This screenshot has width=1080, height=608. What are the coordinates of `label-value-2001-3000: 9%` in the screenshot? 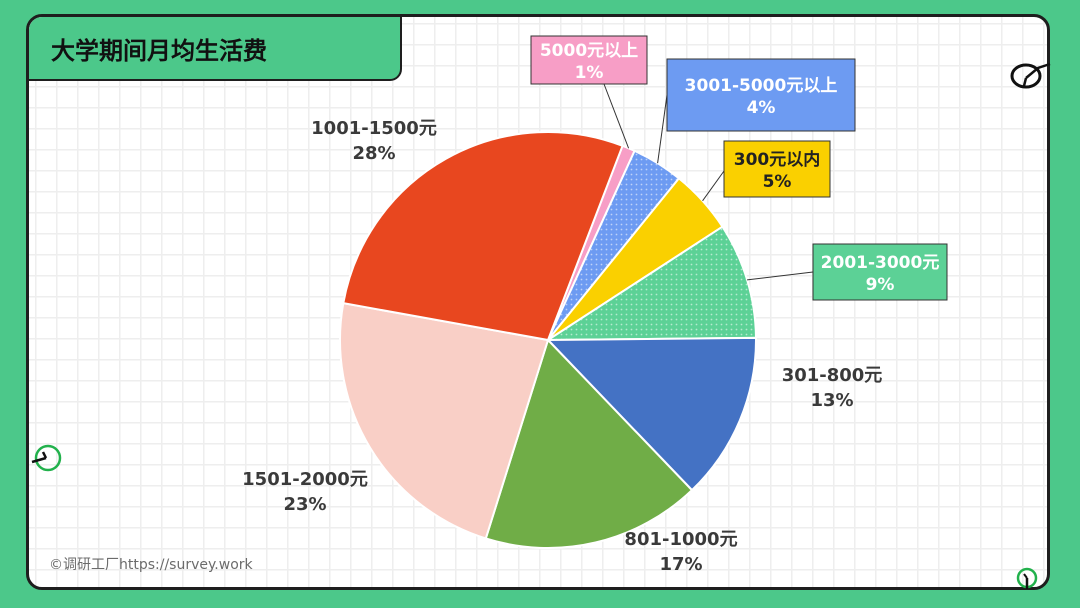 It's located at (880, 285).